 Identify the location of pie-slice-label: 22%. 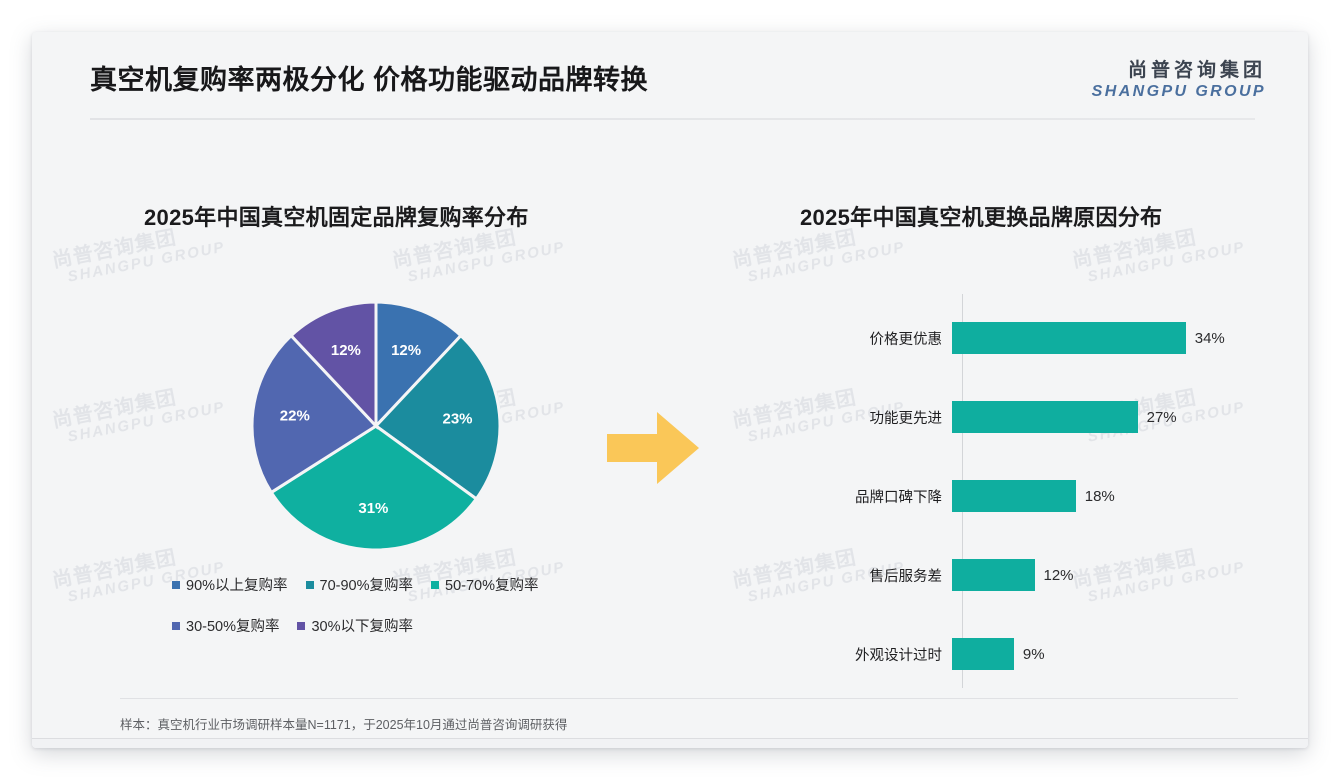
(295, 416).